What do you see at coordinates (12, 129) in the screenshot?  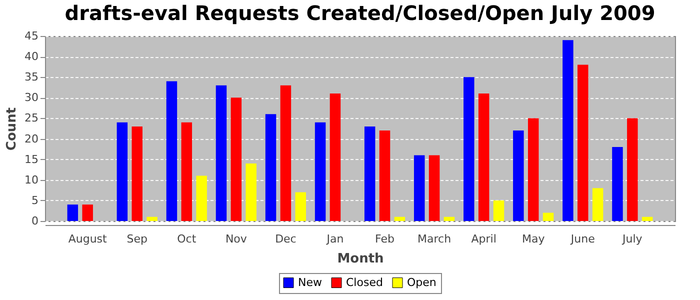 I see `y-axis-title: Count` at bounding box center [12, 129].